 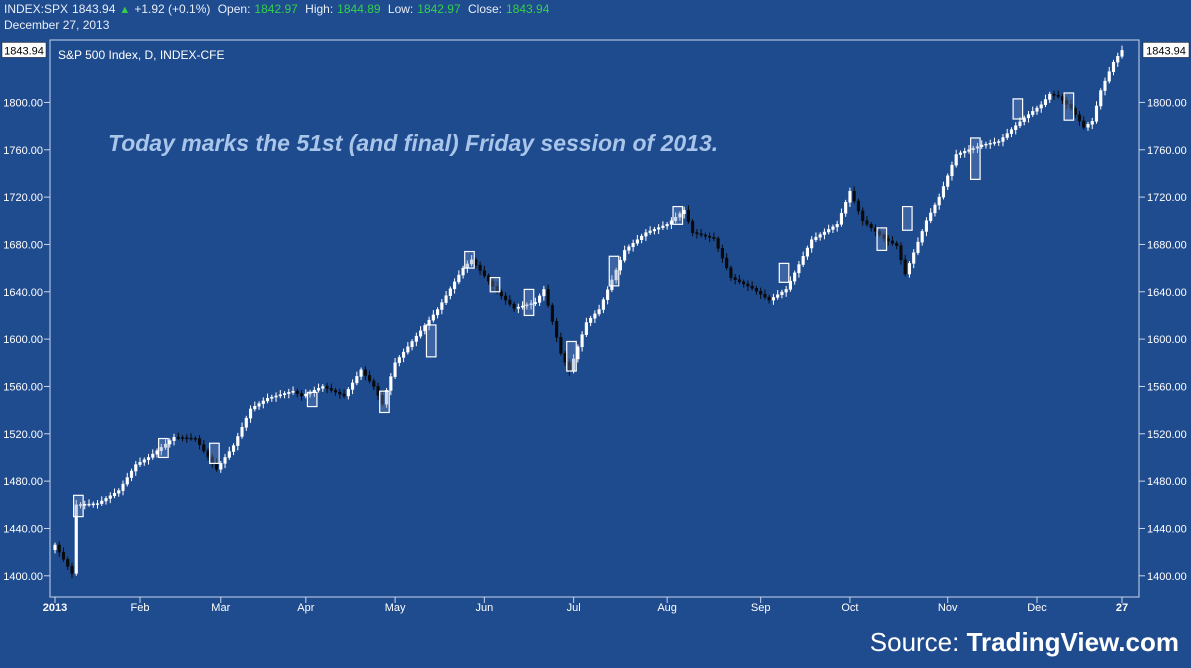 What do you see at coordinates (24, 50) in the screenshot?
I see `last-price-tag-left` at bounding box center [24, 50].